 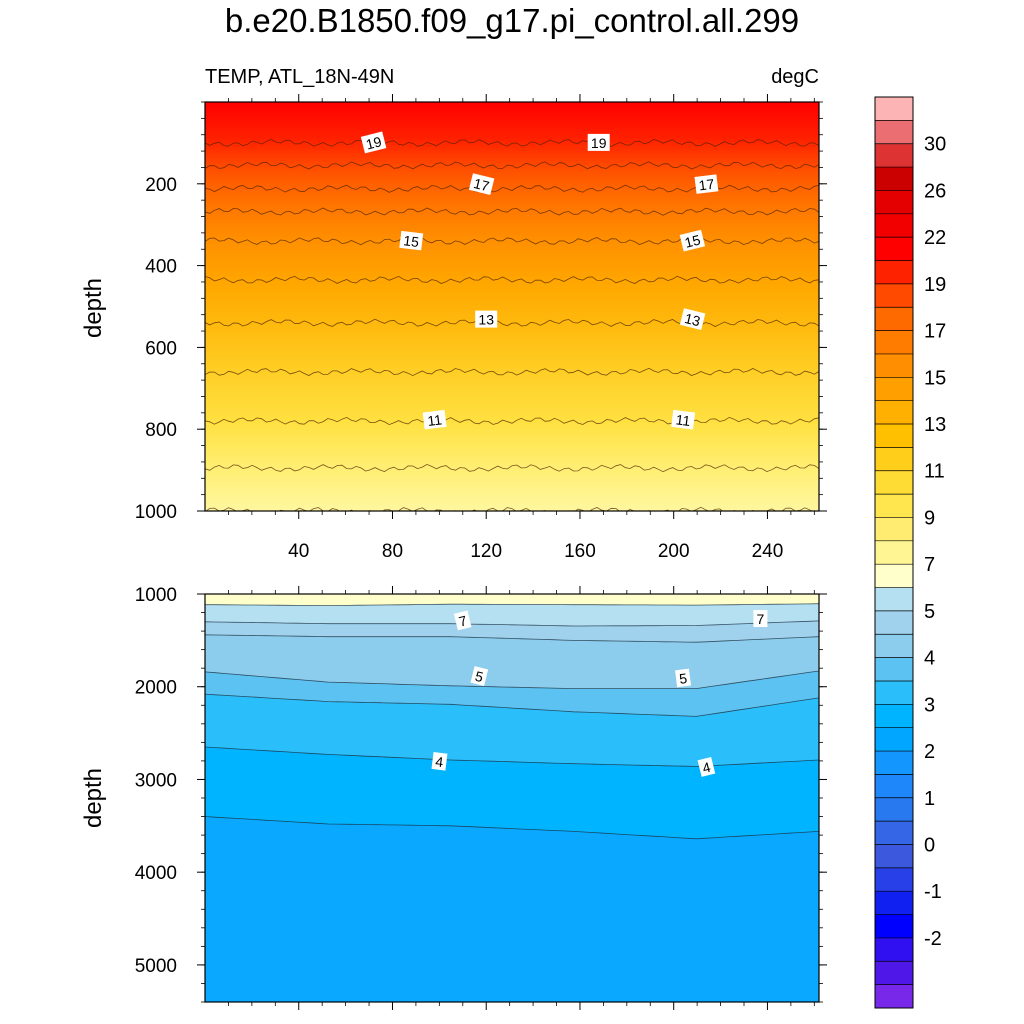 What do you see at coordinates (929, 705) in the screenshot?
I see `colorbar-label: 3` at bounding box center [929, 705].